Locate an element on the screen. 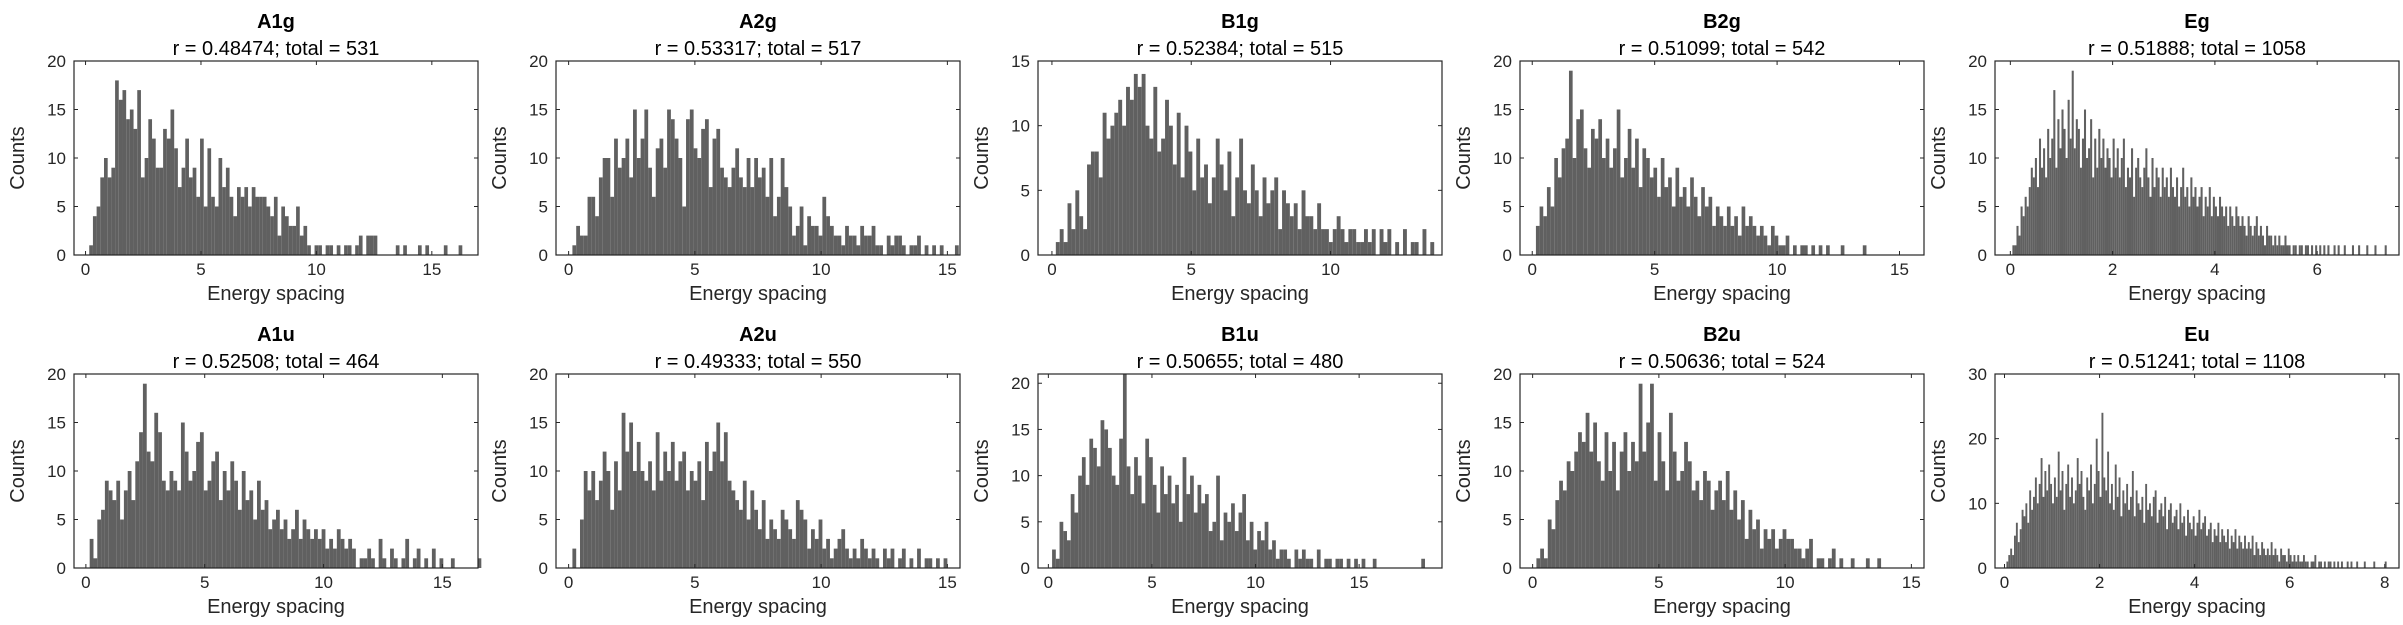 The height and width of the screenshot is (625, 2403). y-tick-label: 30 is located at coordinates (1977, 374).